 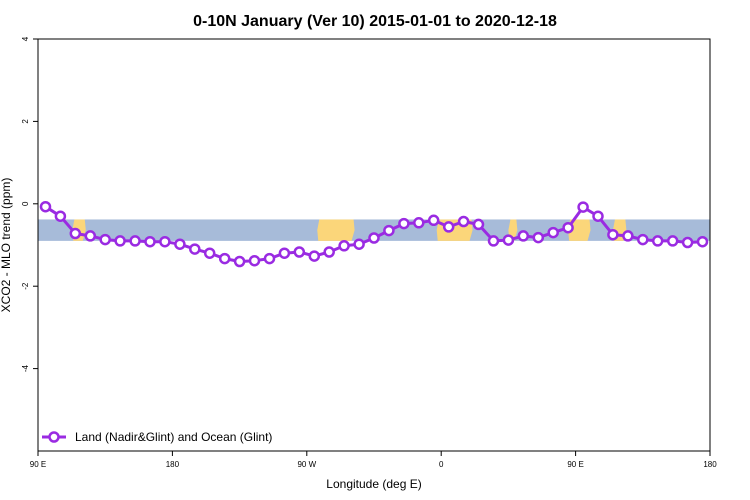 What do you see at coordinates (25, 121) in the screenshot?
I see `y-tick-label: 2` at bounding box center [25, 121].